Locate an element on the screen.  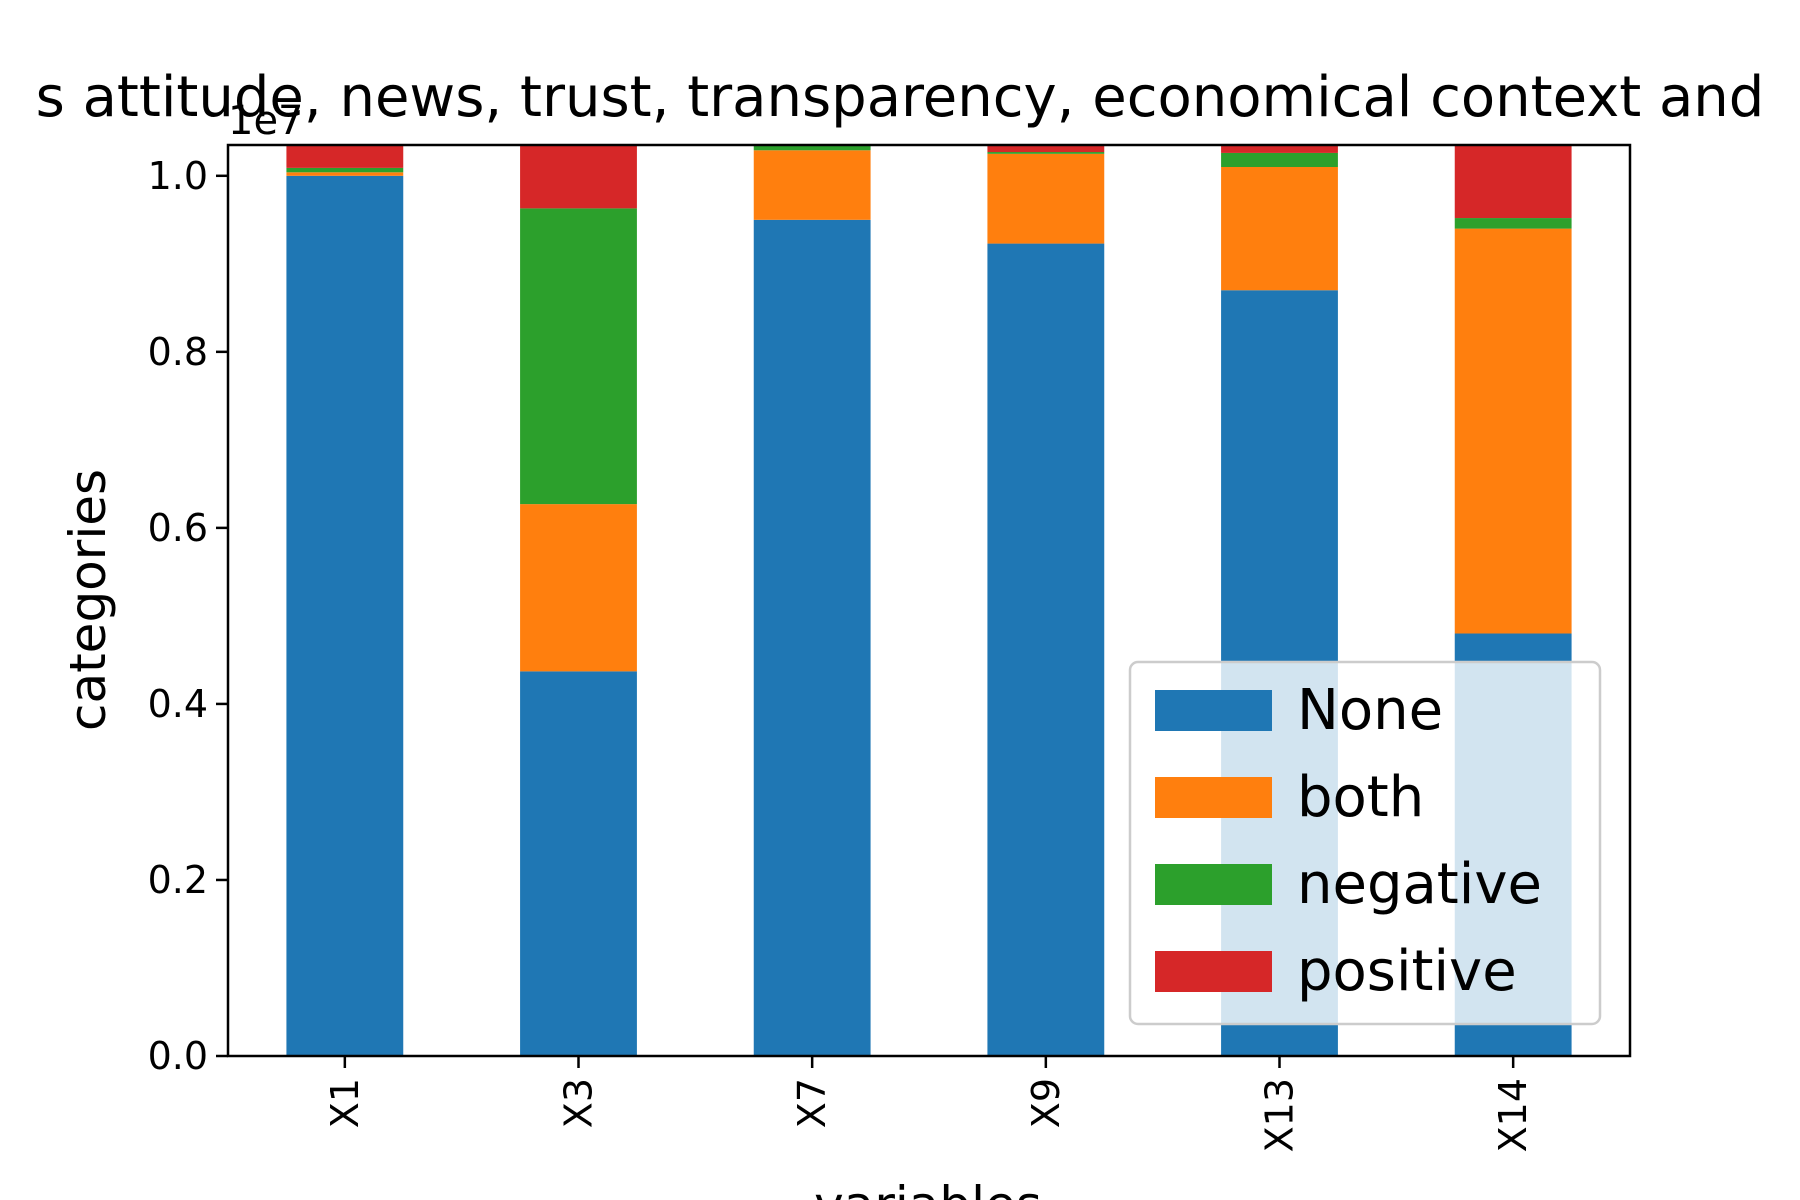
bar-x9-negative is located at coordinates (1046, 153).